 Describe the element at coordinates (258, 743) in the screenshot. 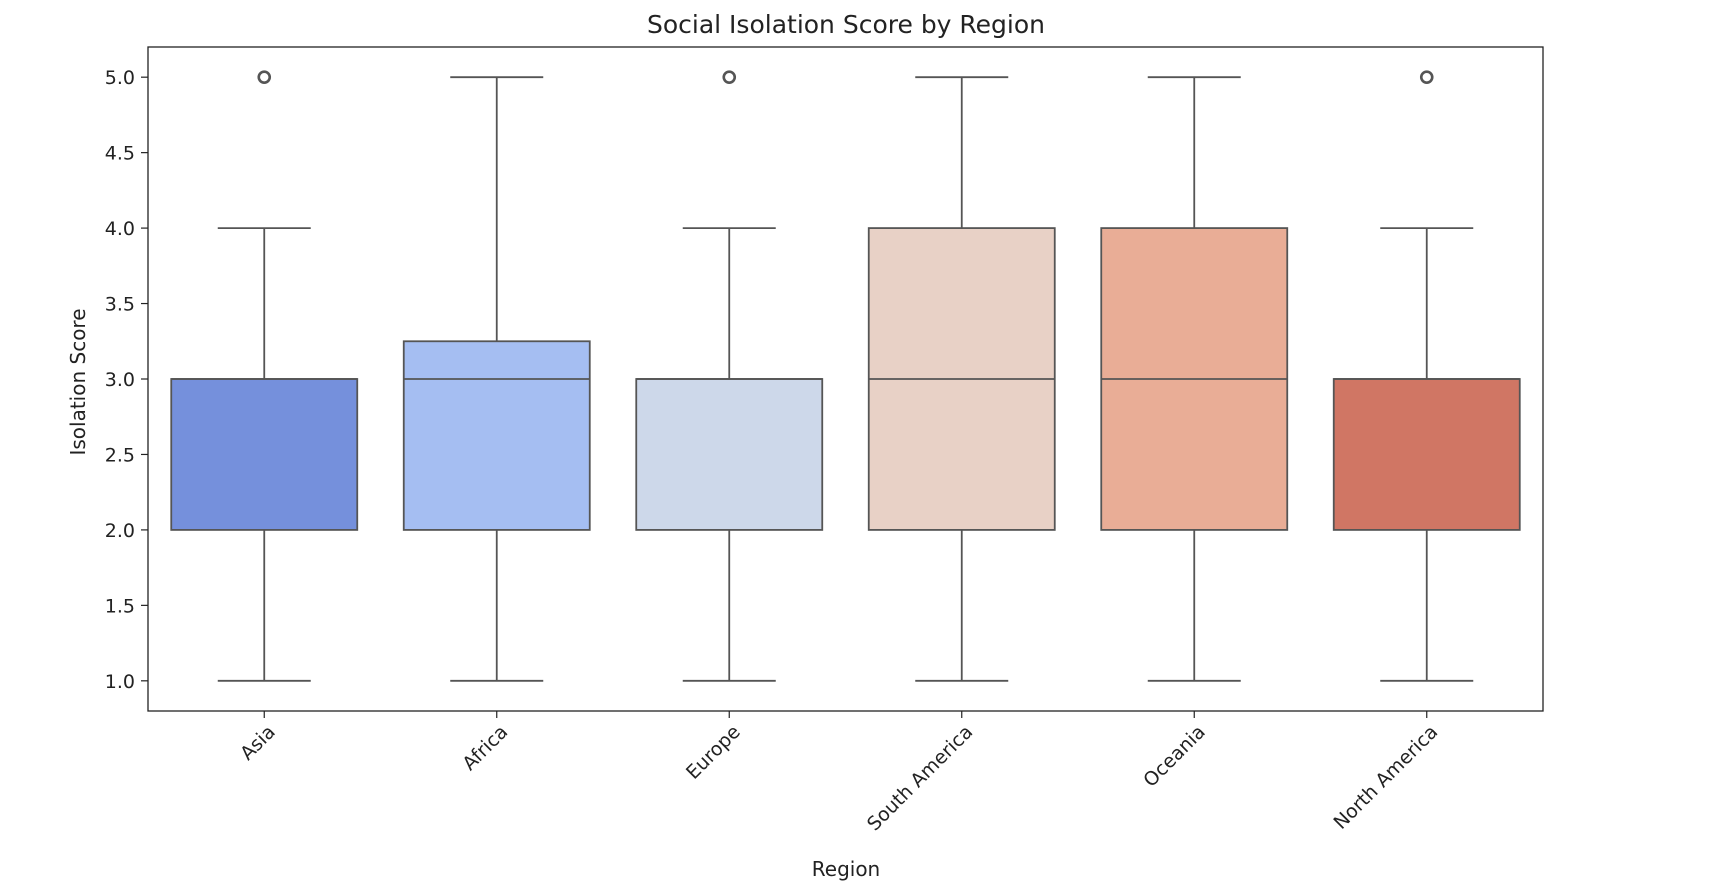

I see `x-tick-label: Asia` at that location.